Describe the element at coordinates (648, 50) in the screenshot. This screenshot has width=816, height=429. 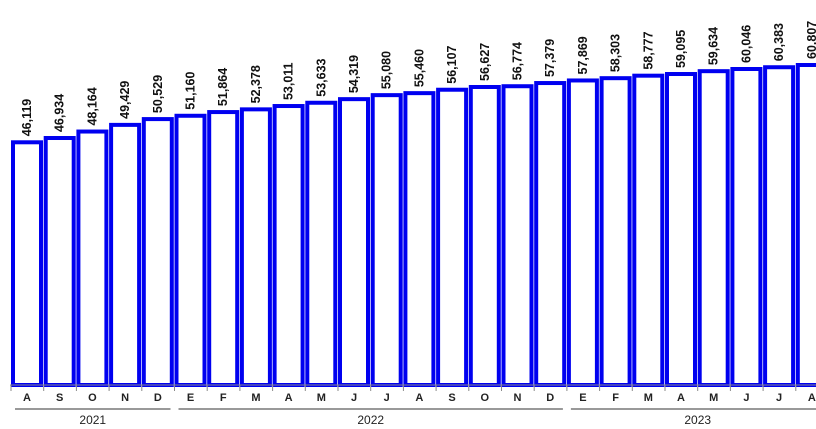
I see `value-label: 58,777` at that location.